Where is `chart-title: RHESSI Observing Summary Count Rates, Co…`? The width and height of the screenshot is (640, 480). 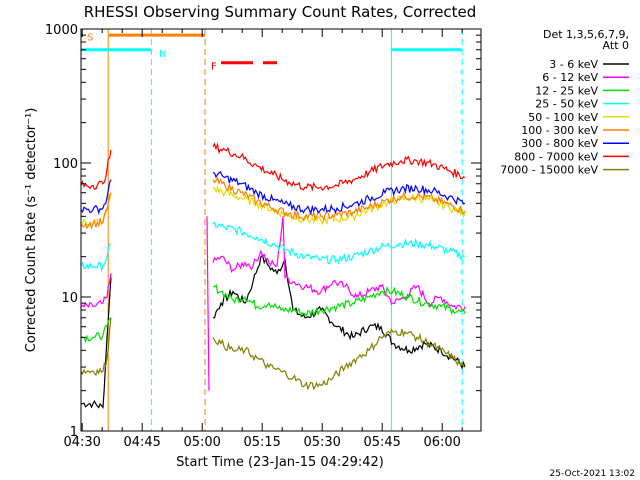
chart-title: RHESSI Observing Summary Count Rates, Co… is located at coordinates (280, 12).